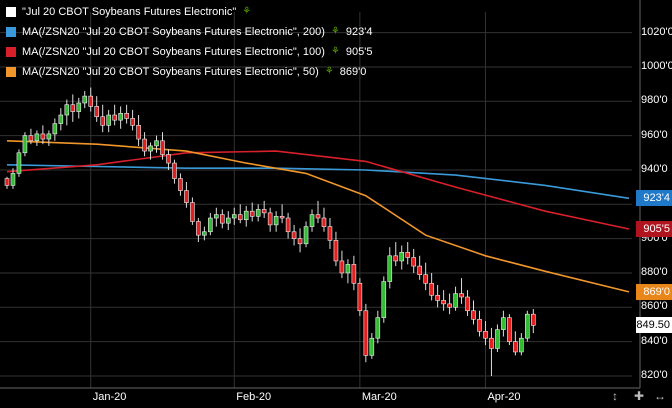 The height and width of the screenshot is (408, 672). Describe the element at coordinates (504, 397) in the screenshot. I see `x-tick-label: Apr-20` at that location.